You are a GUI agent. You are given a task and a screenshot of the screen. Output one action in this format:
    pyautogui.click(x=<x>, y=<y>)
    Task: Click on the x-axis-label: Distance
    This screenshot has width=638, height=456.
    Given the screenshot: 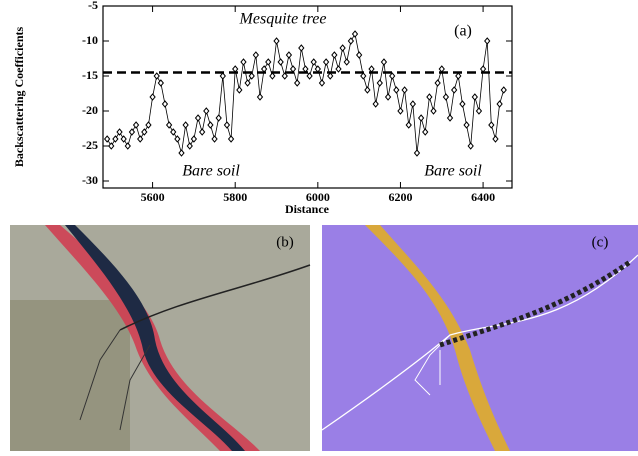 What is the action you would take?
    pyautogui.click(x=307, y=209)
    